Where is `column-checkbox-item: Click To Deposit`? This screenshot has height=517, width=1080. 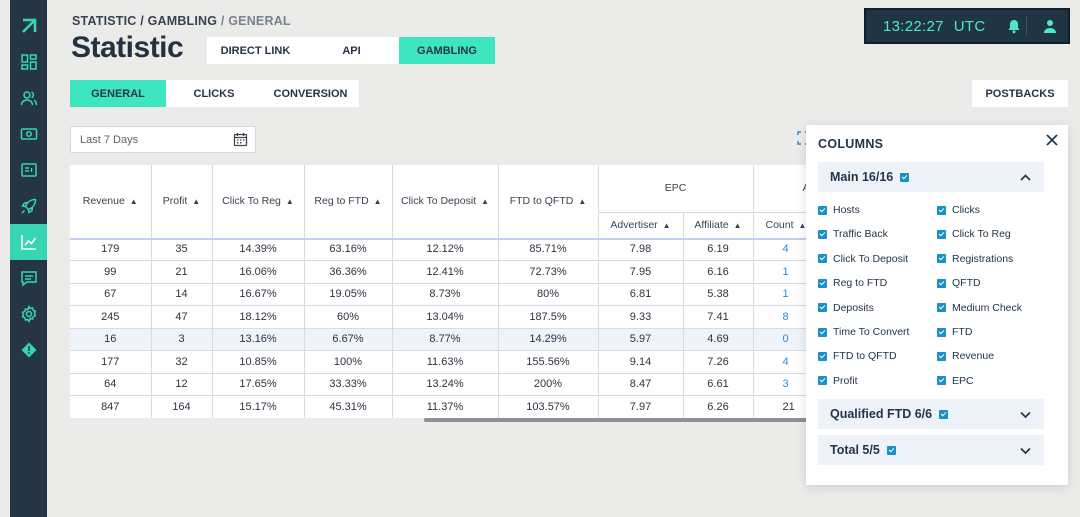
column-checkbox-item: Click To Deposit is located at coordinates (863, 259).